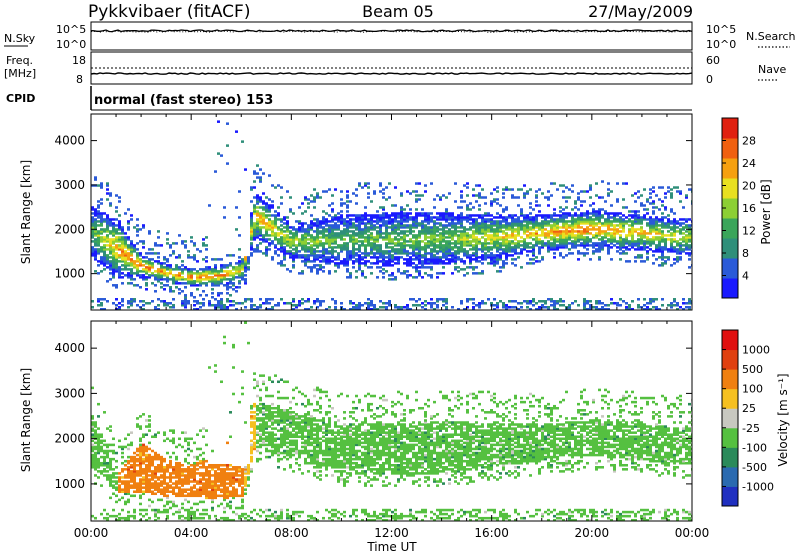 The height and width of the screenshot is (554, 800). Describe the element at coordinates (69, 185) in the screenshot. I see `y-tick-label: 3000` at that location.